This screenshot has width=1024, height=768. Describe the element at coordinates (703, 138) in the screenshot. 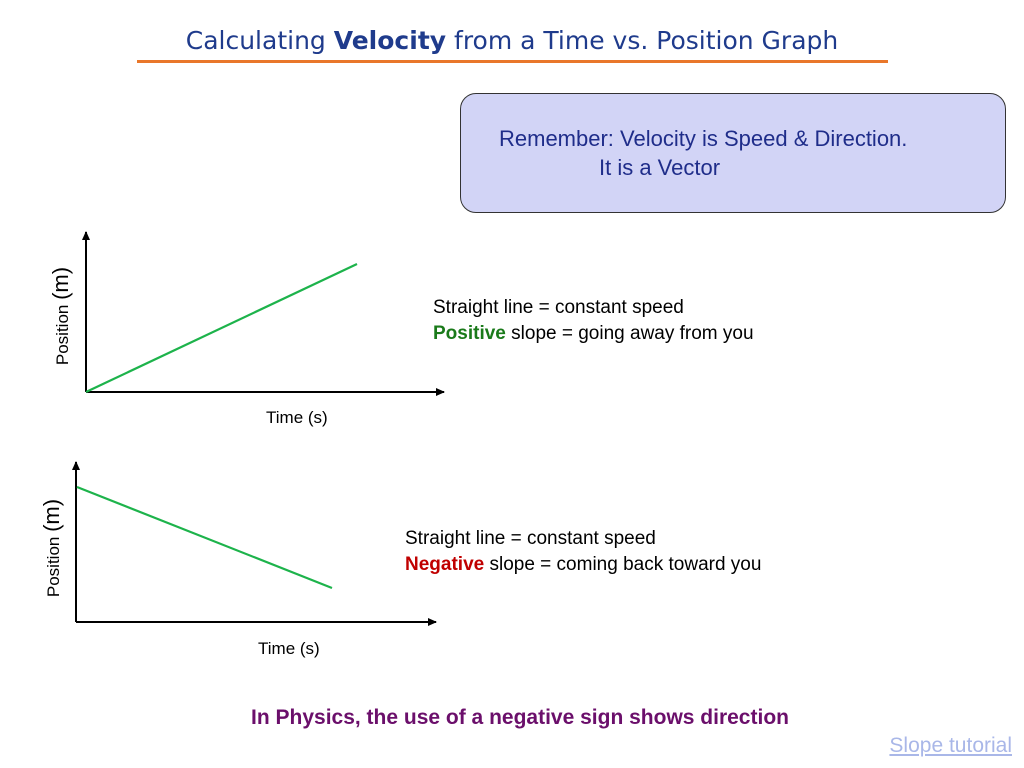

I see `remember-line-1: Remember: Velocity is Speed & Direction.` at that location.